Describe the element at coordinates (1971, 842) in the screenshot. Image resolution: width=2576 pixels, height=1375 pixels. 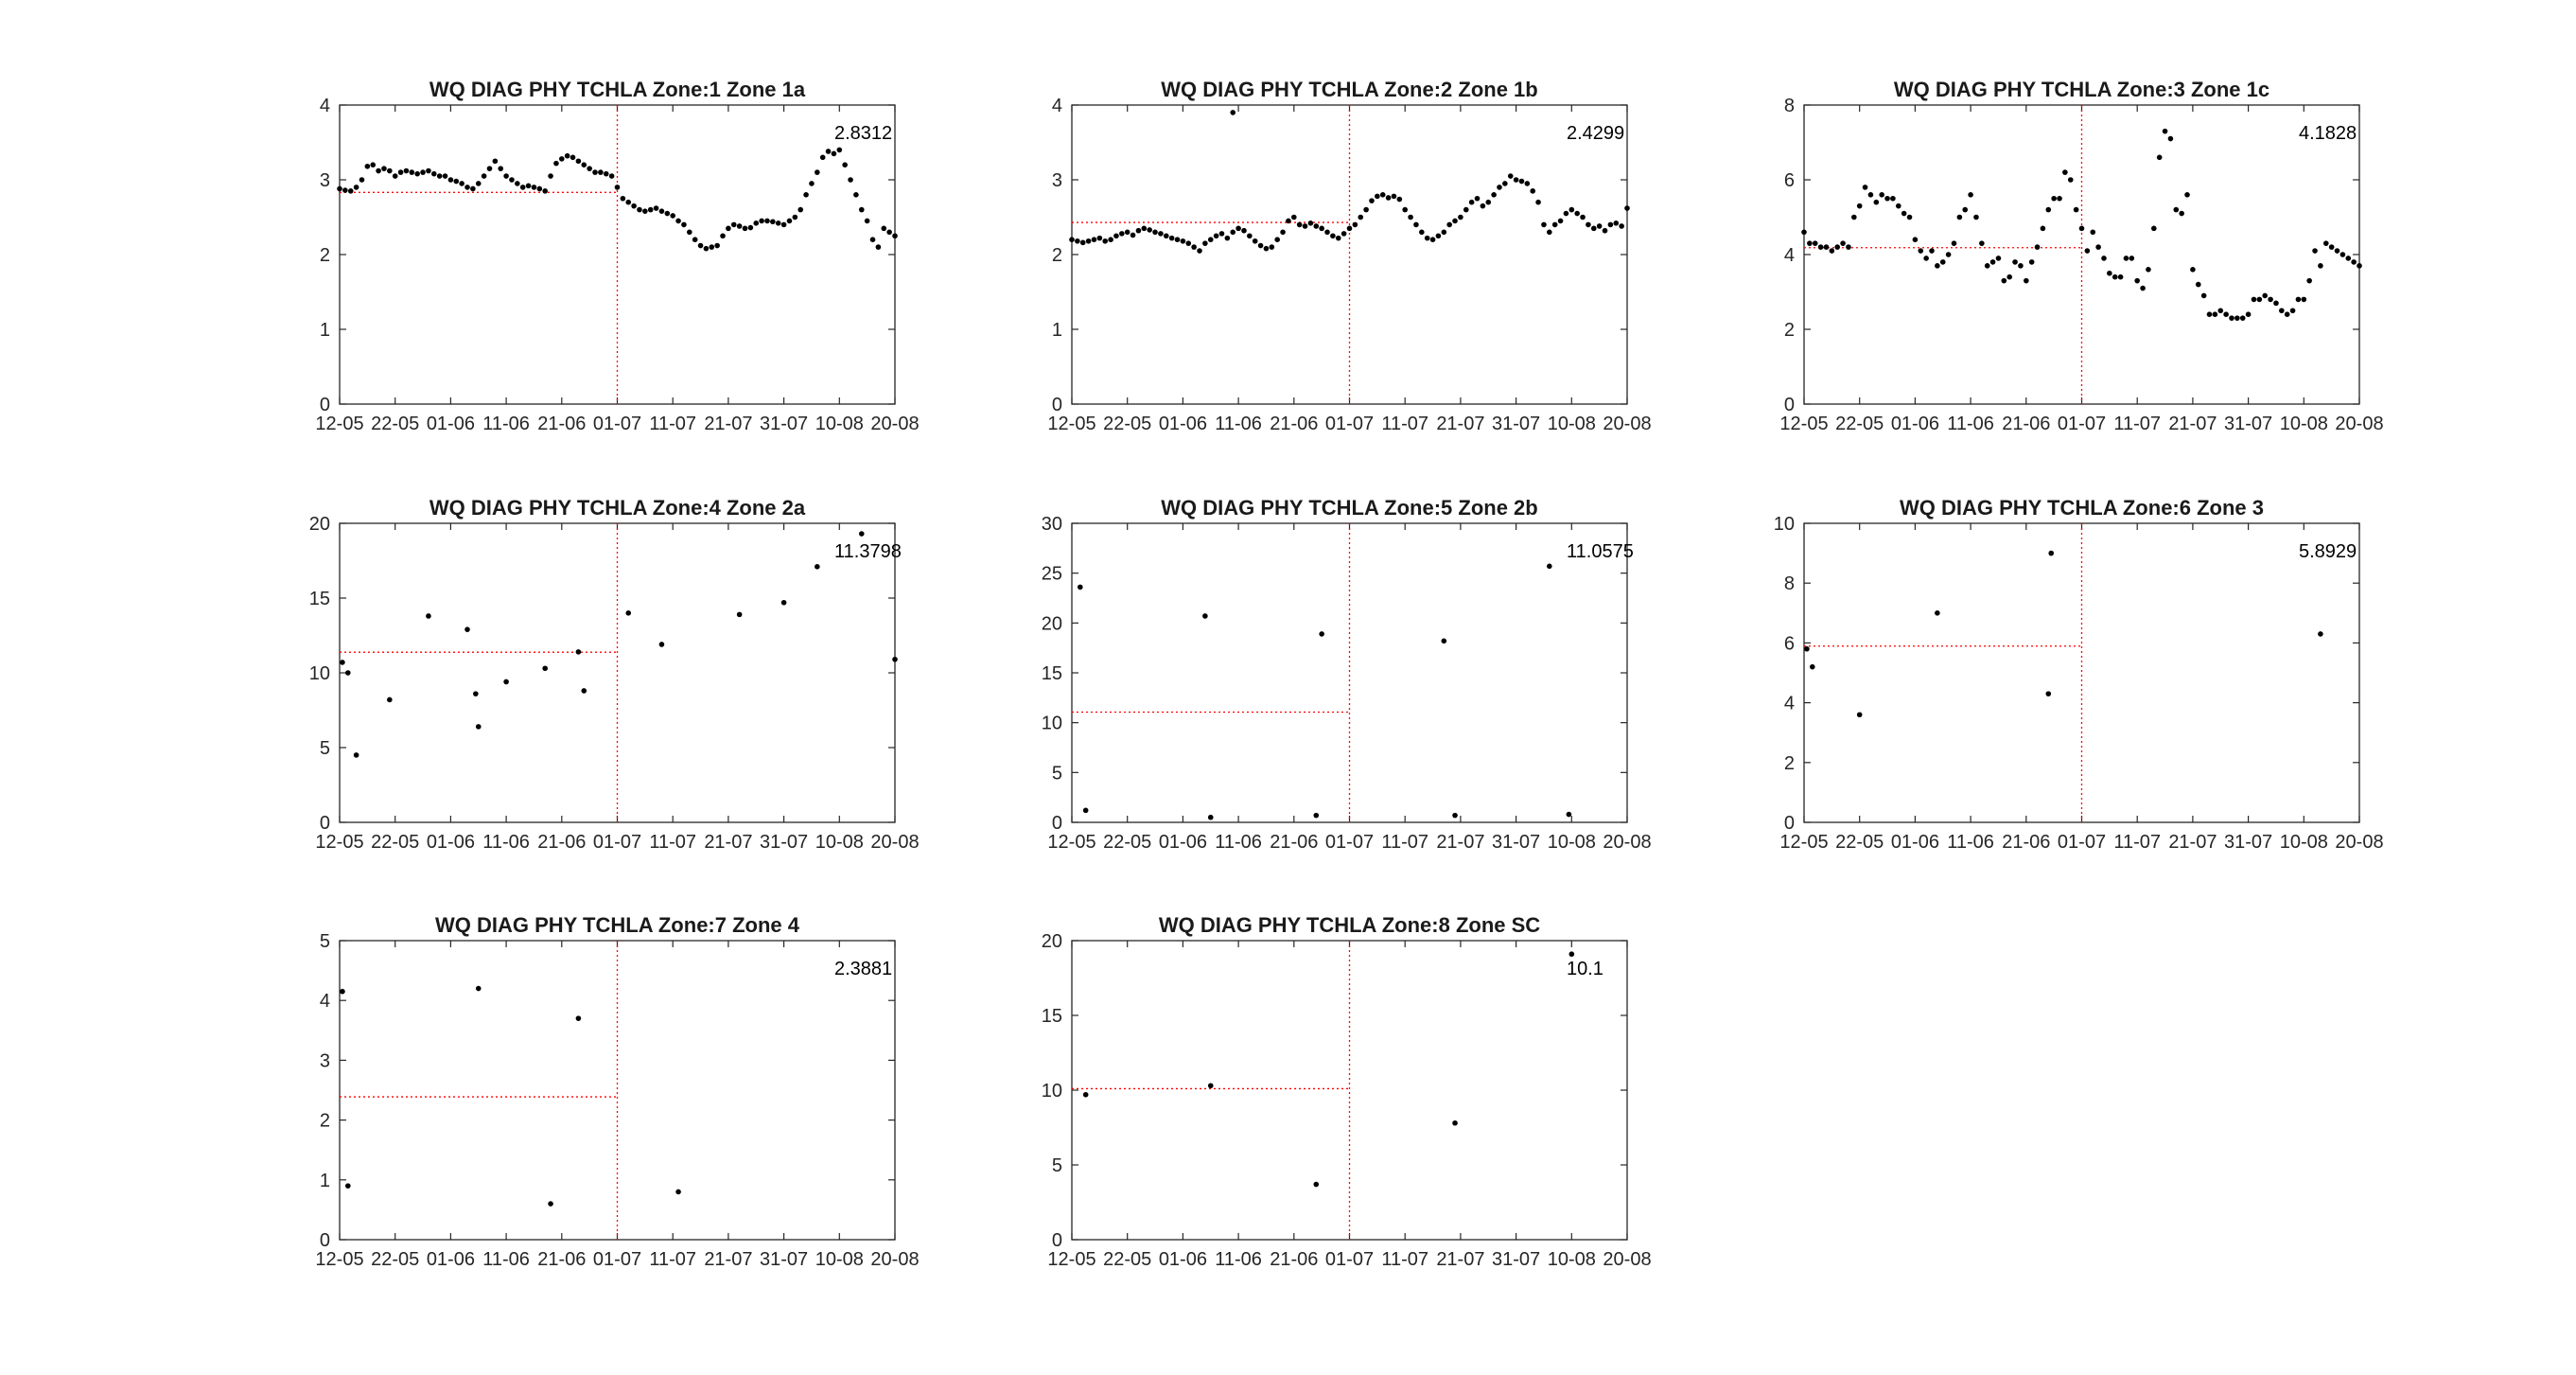
I see `x-tick-label: 11-06` at that location.